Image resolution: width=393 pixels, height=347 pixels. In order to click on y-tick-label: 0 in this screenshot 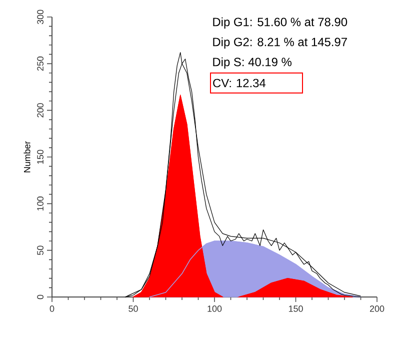, I will do `click(40, 297)`.